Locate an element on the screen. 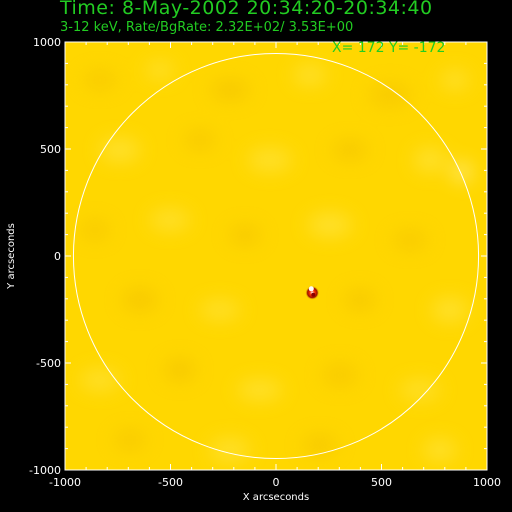  observation-time: Time: 8-May-2002 20:34:20-20:34:40 is located at coordinates (246, 9).